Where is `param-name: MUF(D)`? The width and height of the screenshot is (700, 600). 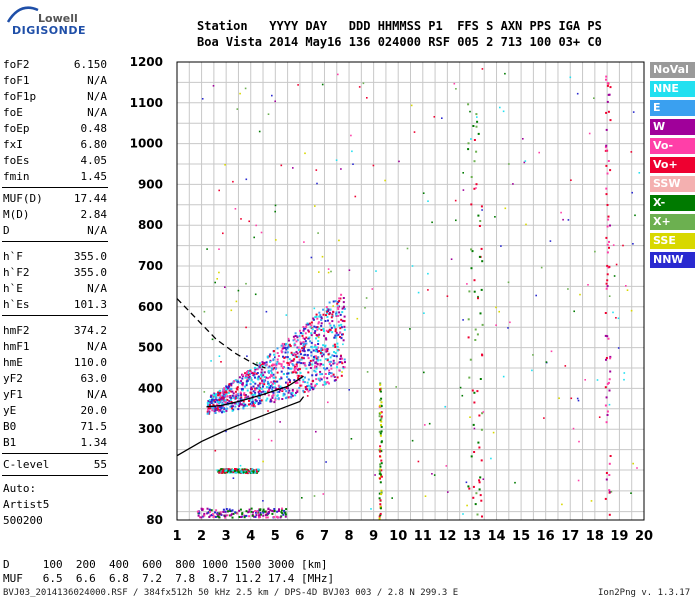 param-name: MUF(D) is located at coordinates (23, 198).